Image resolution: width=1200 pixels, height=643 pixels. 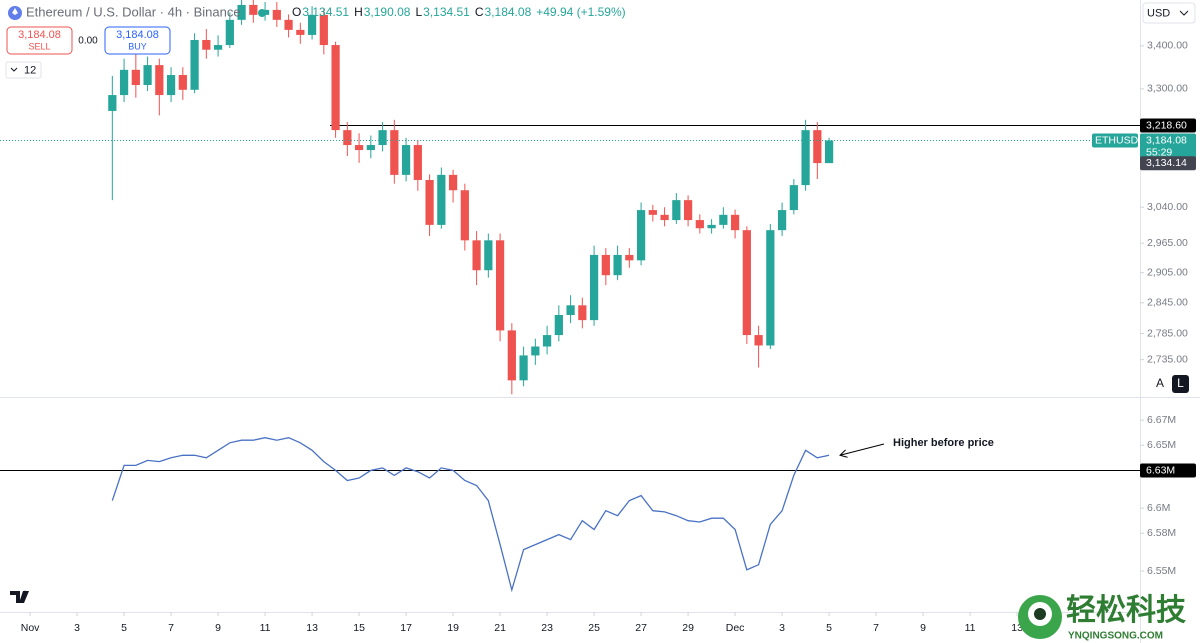 I want to click on watermark-logo-pupil, so click(x=1040, y=614).